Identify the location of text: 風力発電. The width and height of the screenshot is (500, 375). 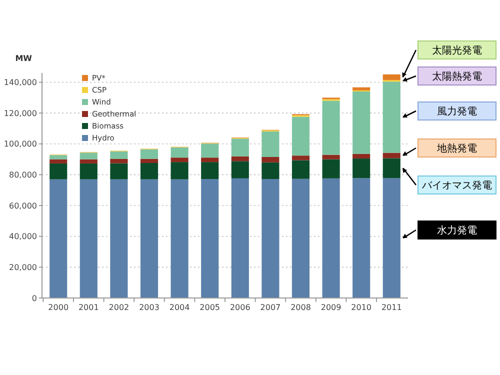
(457, 112).